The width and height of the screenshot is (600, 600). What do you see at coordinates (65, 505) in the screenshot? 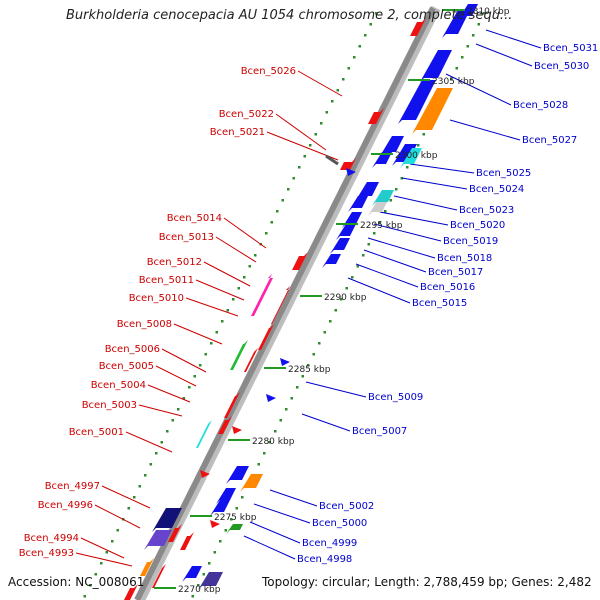
I see `gene-label-forward: Bcen_4996` at bounding box center [65, 505].